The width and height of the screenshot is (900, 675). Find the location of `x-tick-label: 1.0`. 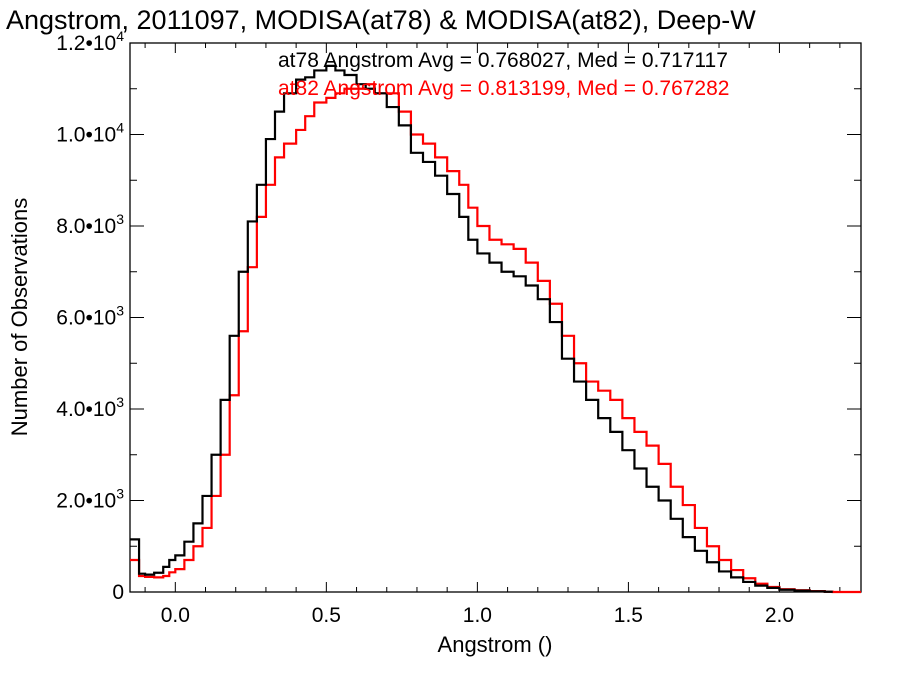

x-tick-label: 1.0 is located at coordinates (477, 615).